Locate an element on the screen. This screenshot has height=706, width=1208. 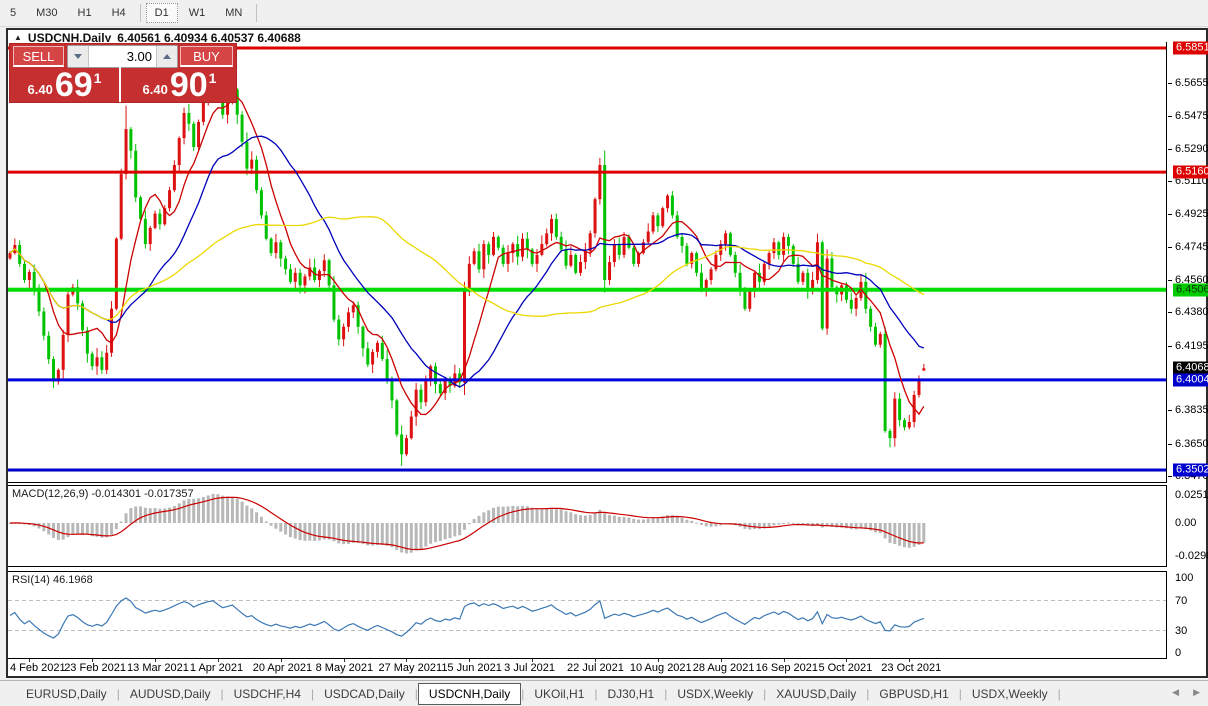
timeframe-button-d1: D1 is located at coordinates (161, 13).